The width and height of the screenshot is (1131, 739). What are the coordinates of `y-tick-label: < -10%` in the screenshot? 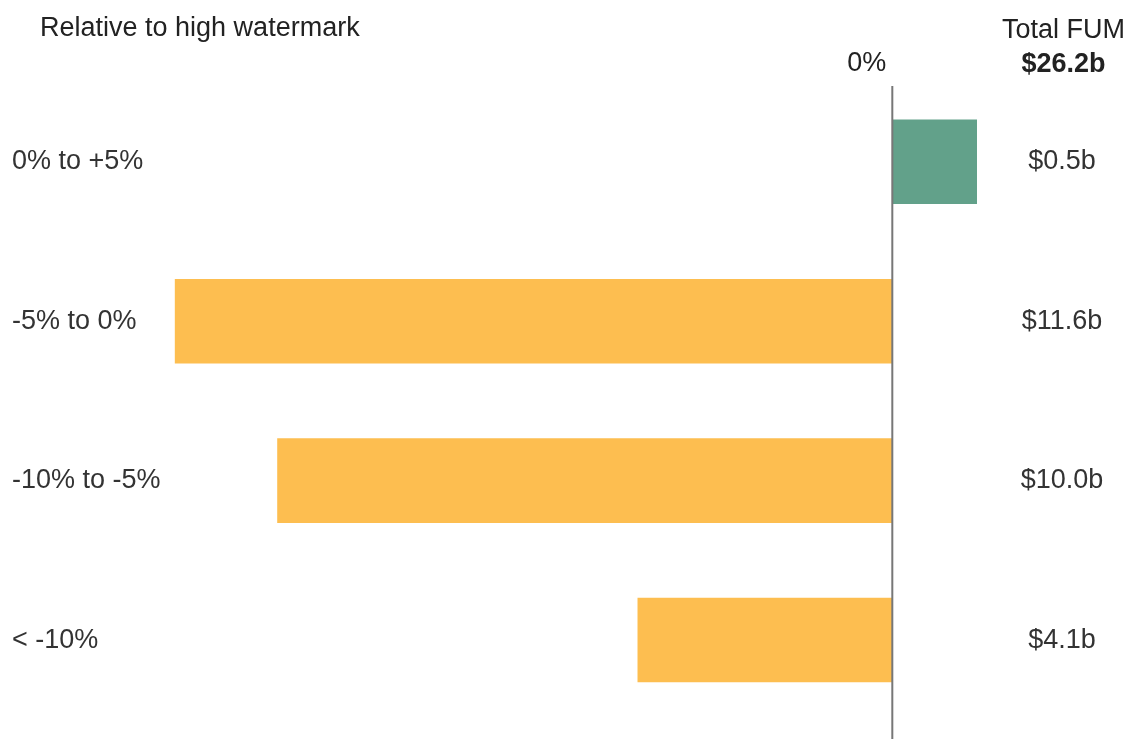 It's located at (55, 638).